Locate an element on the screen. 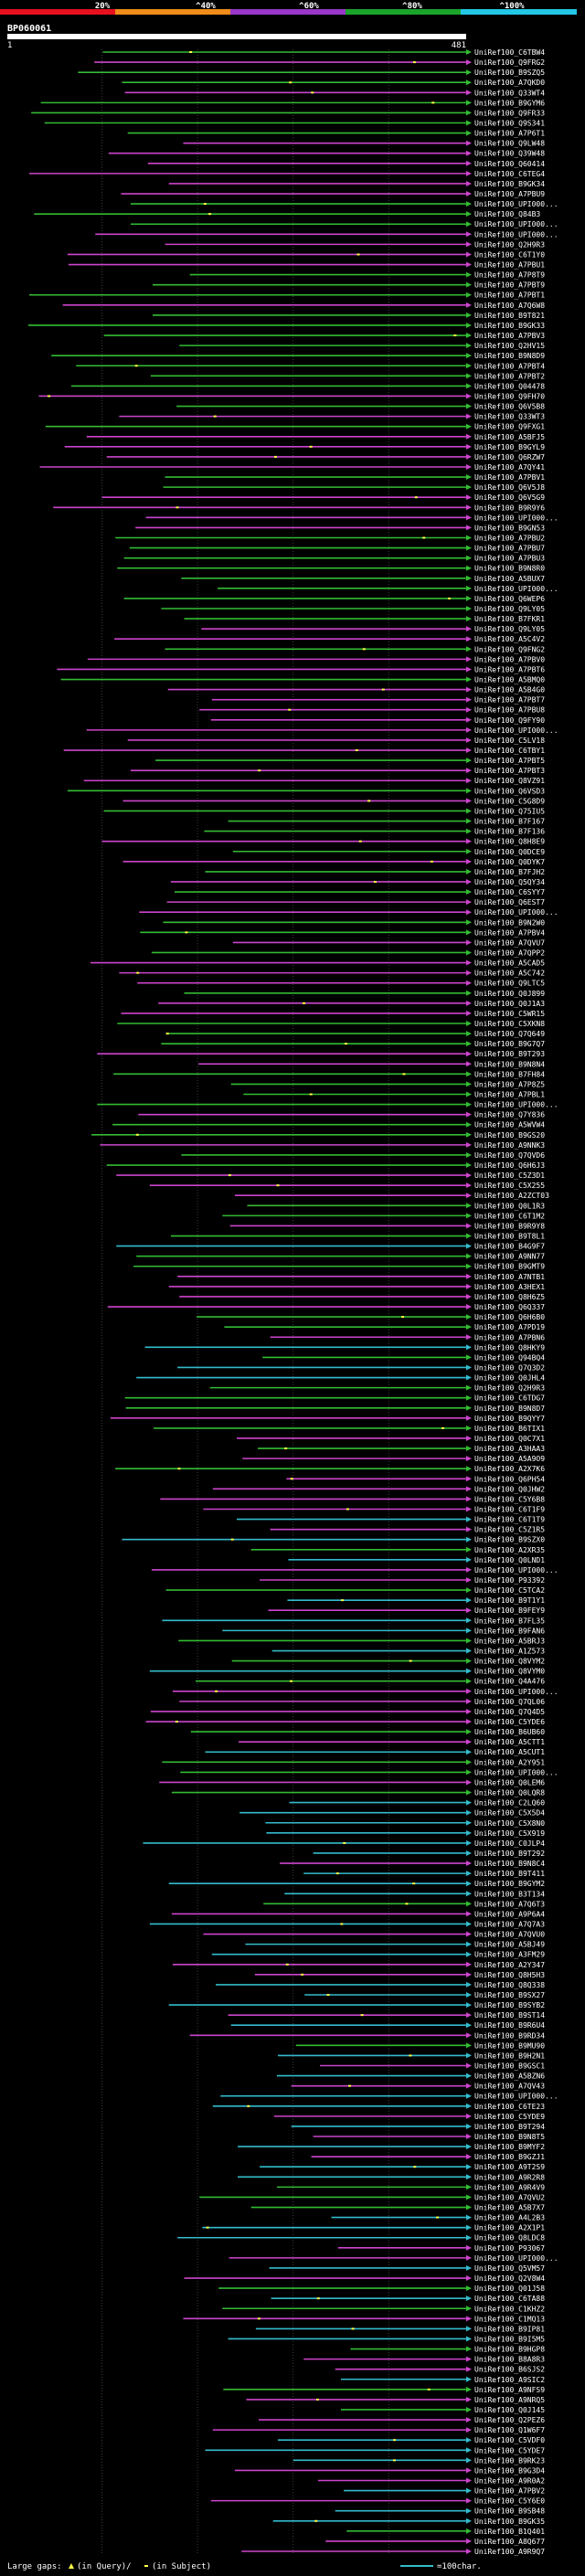 The image size is (585, 2576). hit-row: UniRef100_Q01J58 is located at coordinates (382, 2288).